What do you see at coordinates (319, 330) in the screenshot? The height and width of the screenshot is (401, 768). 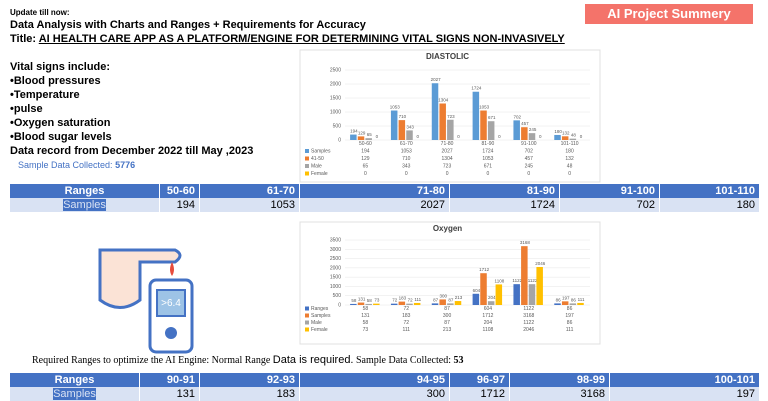 I see `legend-label: Female` at bounding box center [319, 330].